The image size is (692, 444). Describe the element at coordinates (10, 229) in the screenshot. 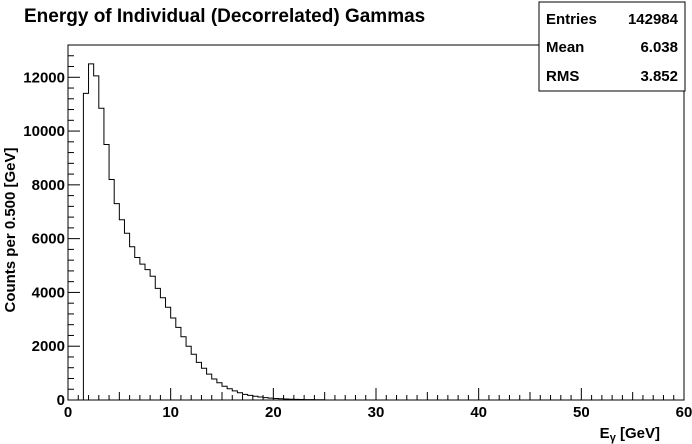

I see `y-axis-label: Counts per 0.500 [GeV]` at that location.